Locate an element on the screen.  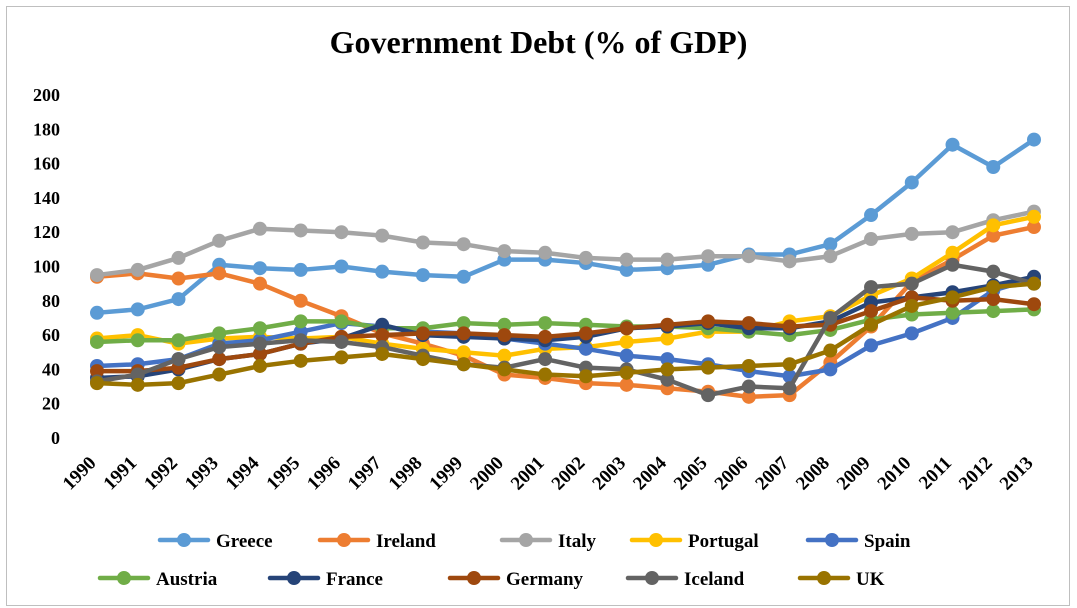
x-tick-label: 2005 is located at coordinates (691, 474).